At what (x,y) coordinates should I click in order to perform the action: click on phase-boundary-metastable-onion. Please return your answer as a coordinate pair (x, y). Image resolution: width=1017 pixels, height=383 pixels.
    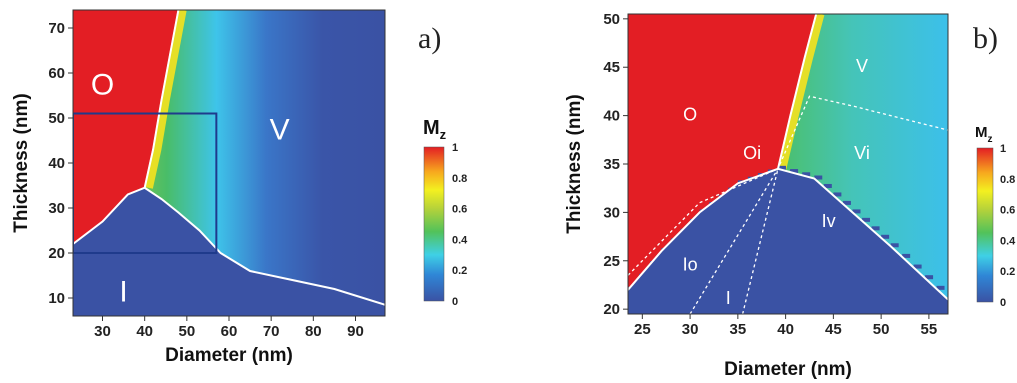
    Looking at the image, I should click on (788, 185).